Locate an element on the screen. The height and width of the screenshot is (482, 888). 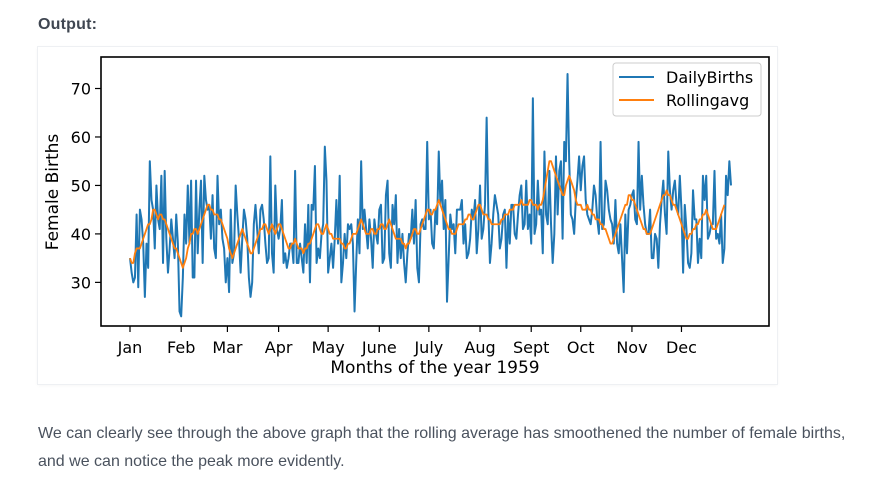
legend-label-rollingavg: Rollingavg is located at coordinates (707, 100).